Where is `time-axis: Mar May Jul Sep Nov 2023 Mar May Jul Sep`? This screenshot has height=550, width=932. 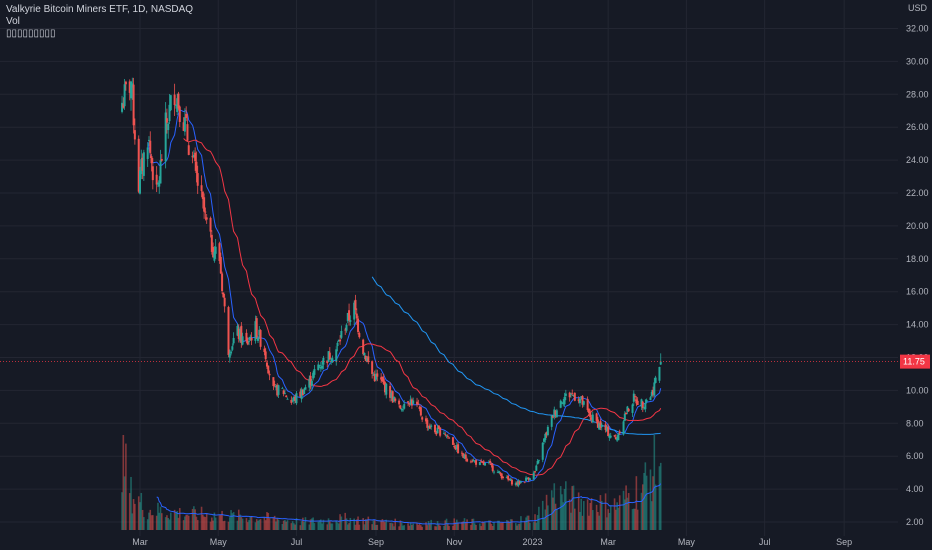
time-axis: Mar May Jul Sep Nov 2023 Mar May Jul Sep is located at coordinates (492, 542).